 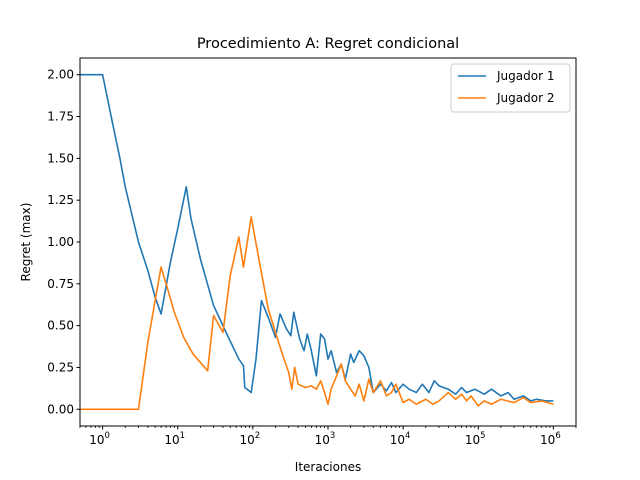 I want to click on legend-label-jugador-2: Jugador 2, so click(x=525, y=98).